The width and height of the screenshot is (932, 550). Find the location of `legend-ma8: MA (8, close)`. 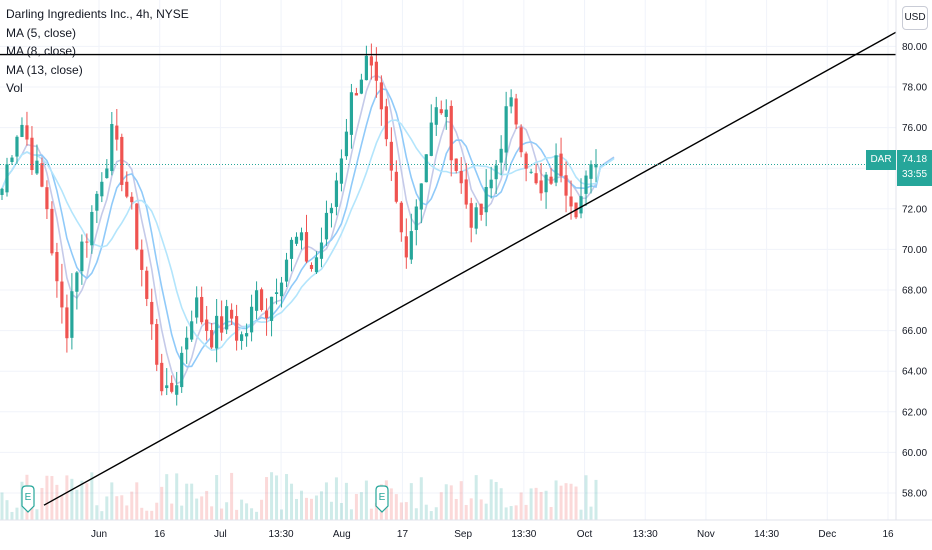

legend-ma8: MA (8, close) is located at coordinates (41, 51).